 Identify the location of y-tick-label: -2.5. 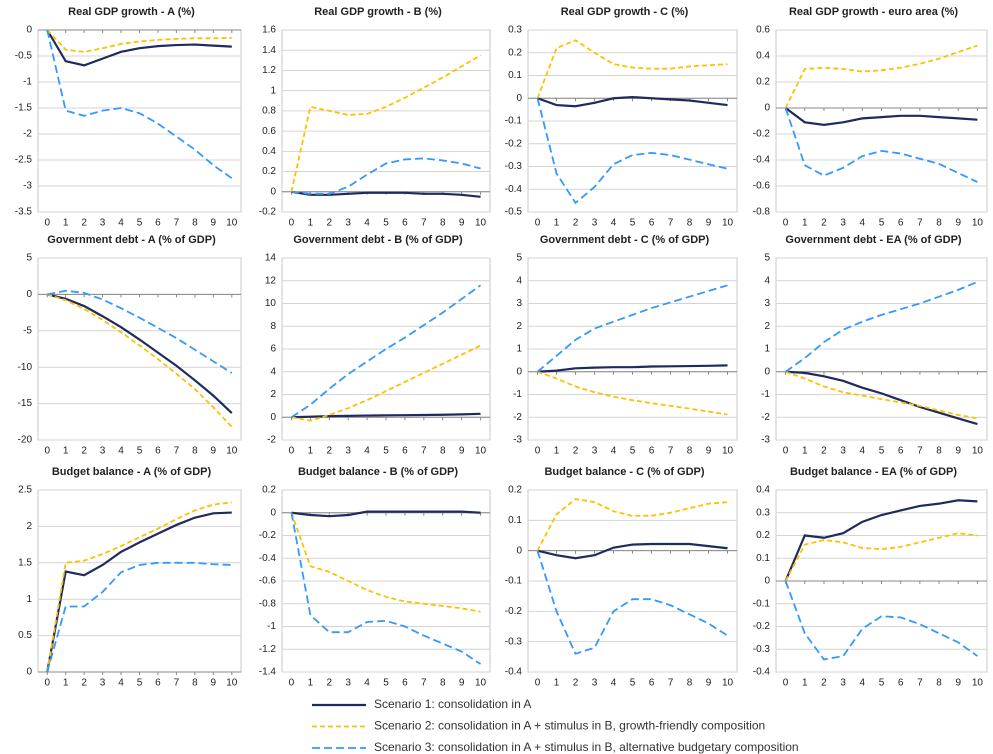
(24, 160).